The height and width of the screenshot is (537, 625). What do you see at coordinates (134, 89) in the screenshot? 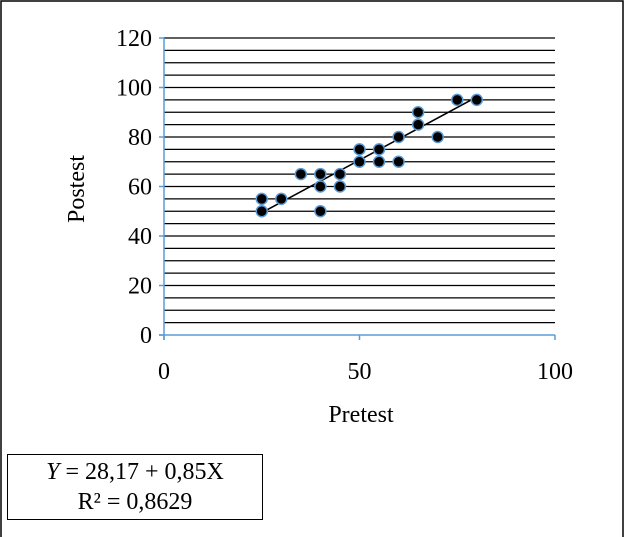
I see `y-tick-label: 100` at bounding box center [134, 89].